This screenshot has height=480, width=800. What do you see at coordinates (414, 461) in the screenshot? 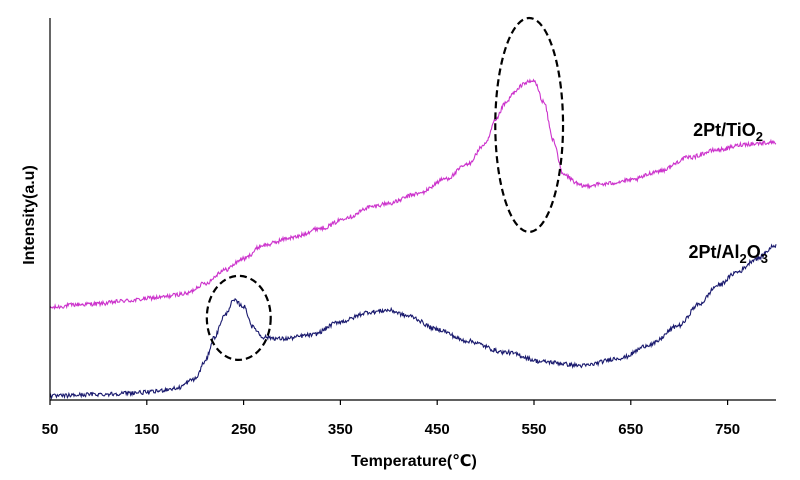
I see `x-axis-label: Temperature(℃)` at bounding box center [414, 461].